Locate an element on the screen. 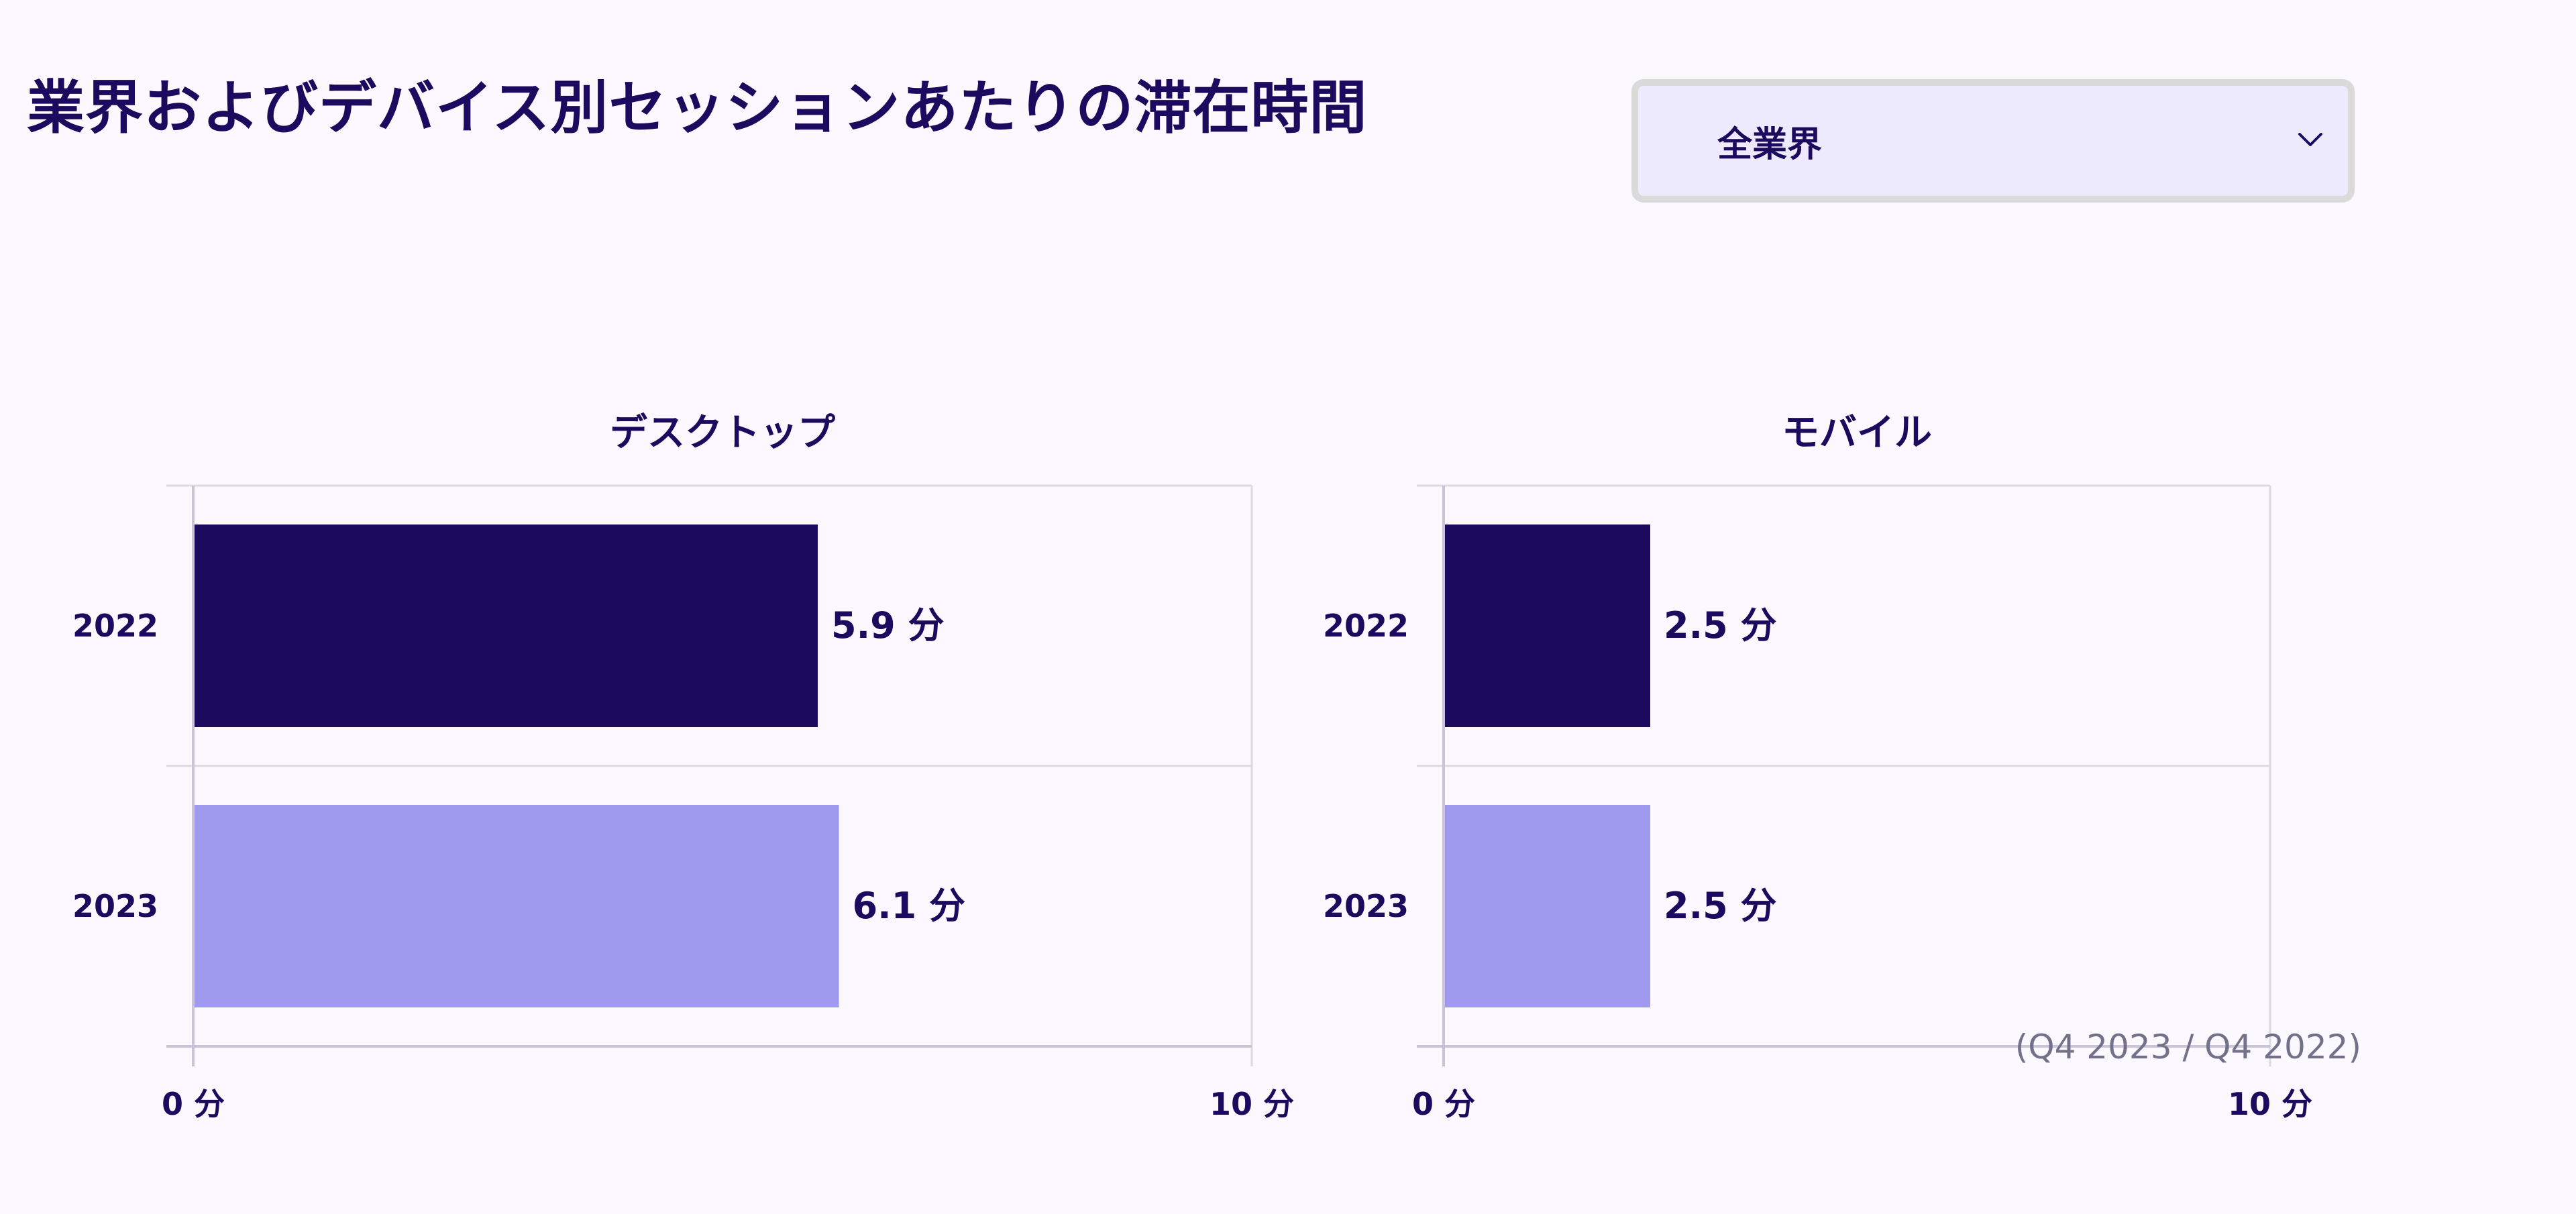  page-title: 業界およびデバイス別セッションあたりの滞在時間 is located at coordinates (697, 108).